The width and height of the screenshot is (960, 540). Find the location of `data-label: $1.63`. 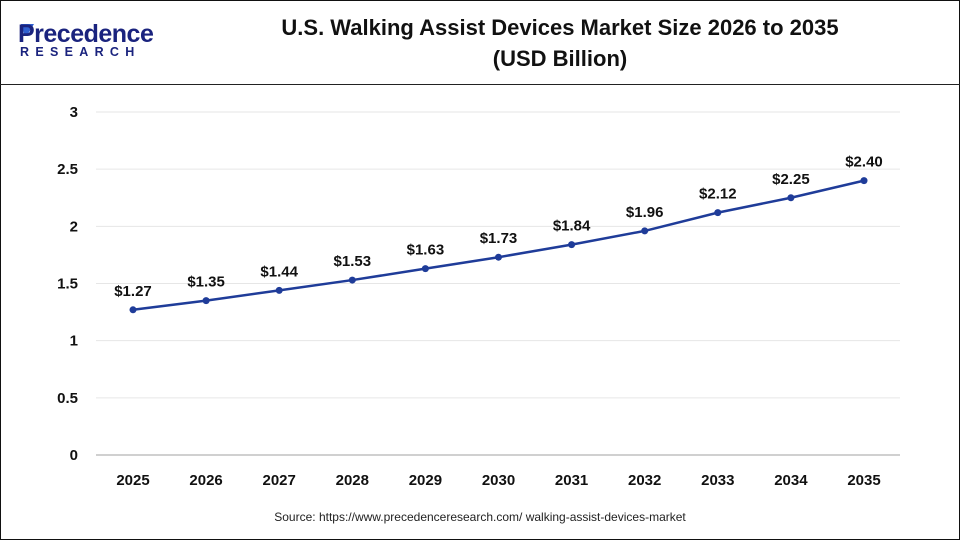

data-label: $1.63 is located at coordinates (426, 250).